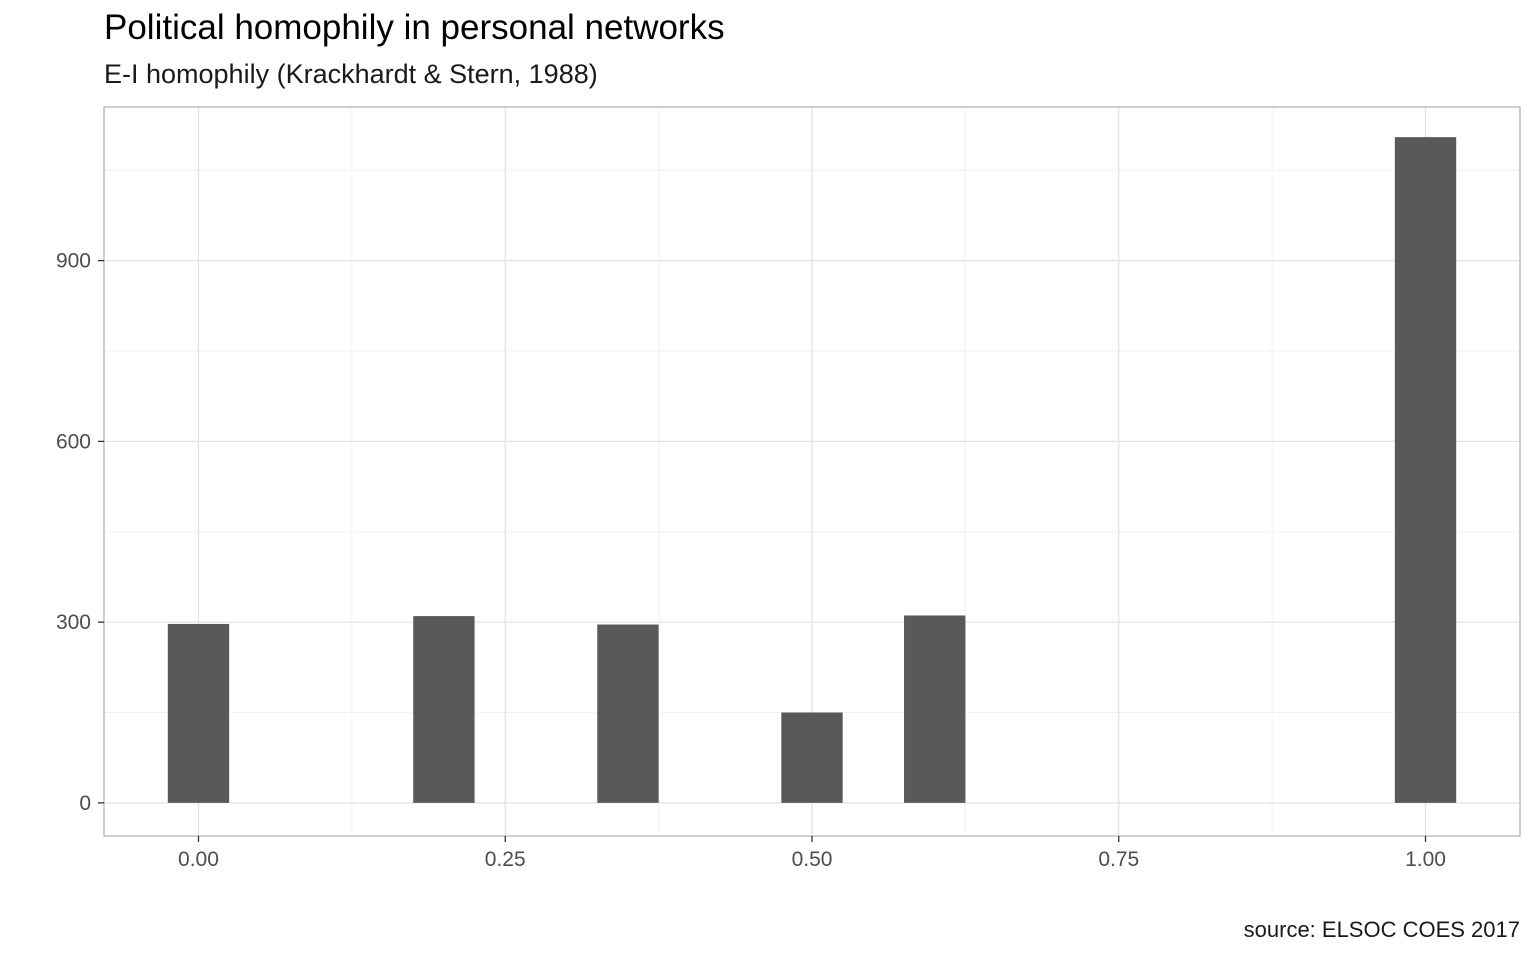 The height and width of the screenshot is (960, 1536). What do you see at coordinates (73, 622) in the screenshot?
I see `y-tick-label: 300` at bounding box center [73, 622].